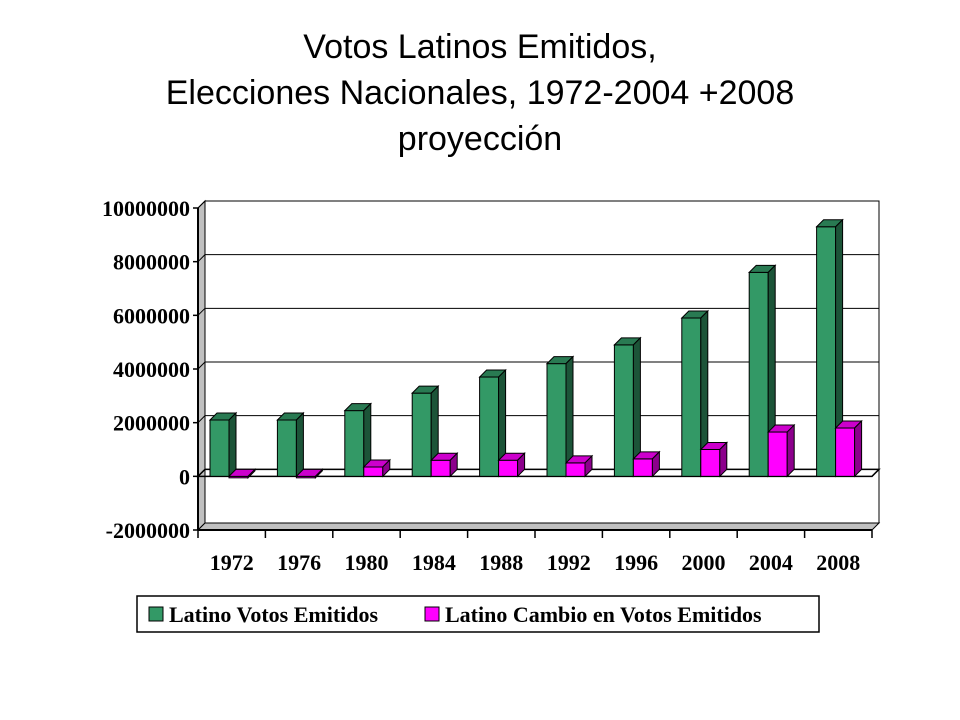 This screenshot has width=960, height=720. Describe the element at coordinates (148, 530) in the screenshot. I see `y-tick-label: -2000000` at that location.